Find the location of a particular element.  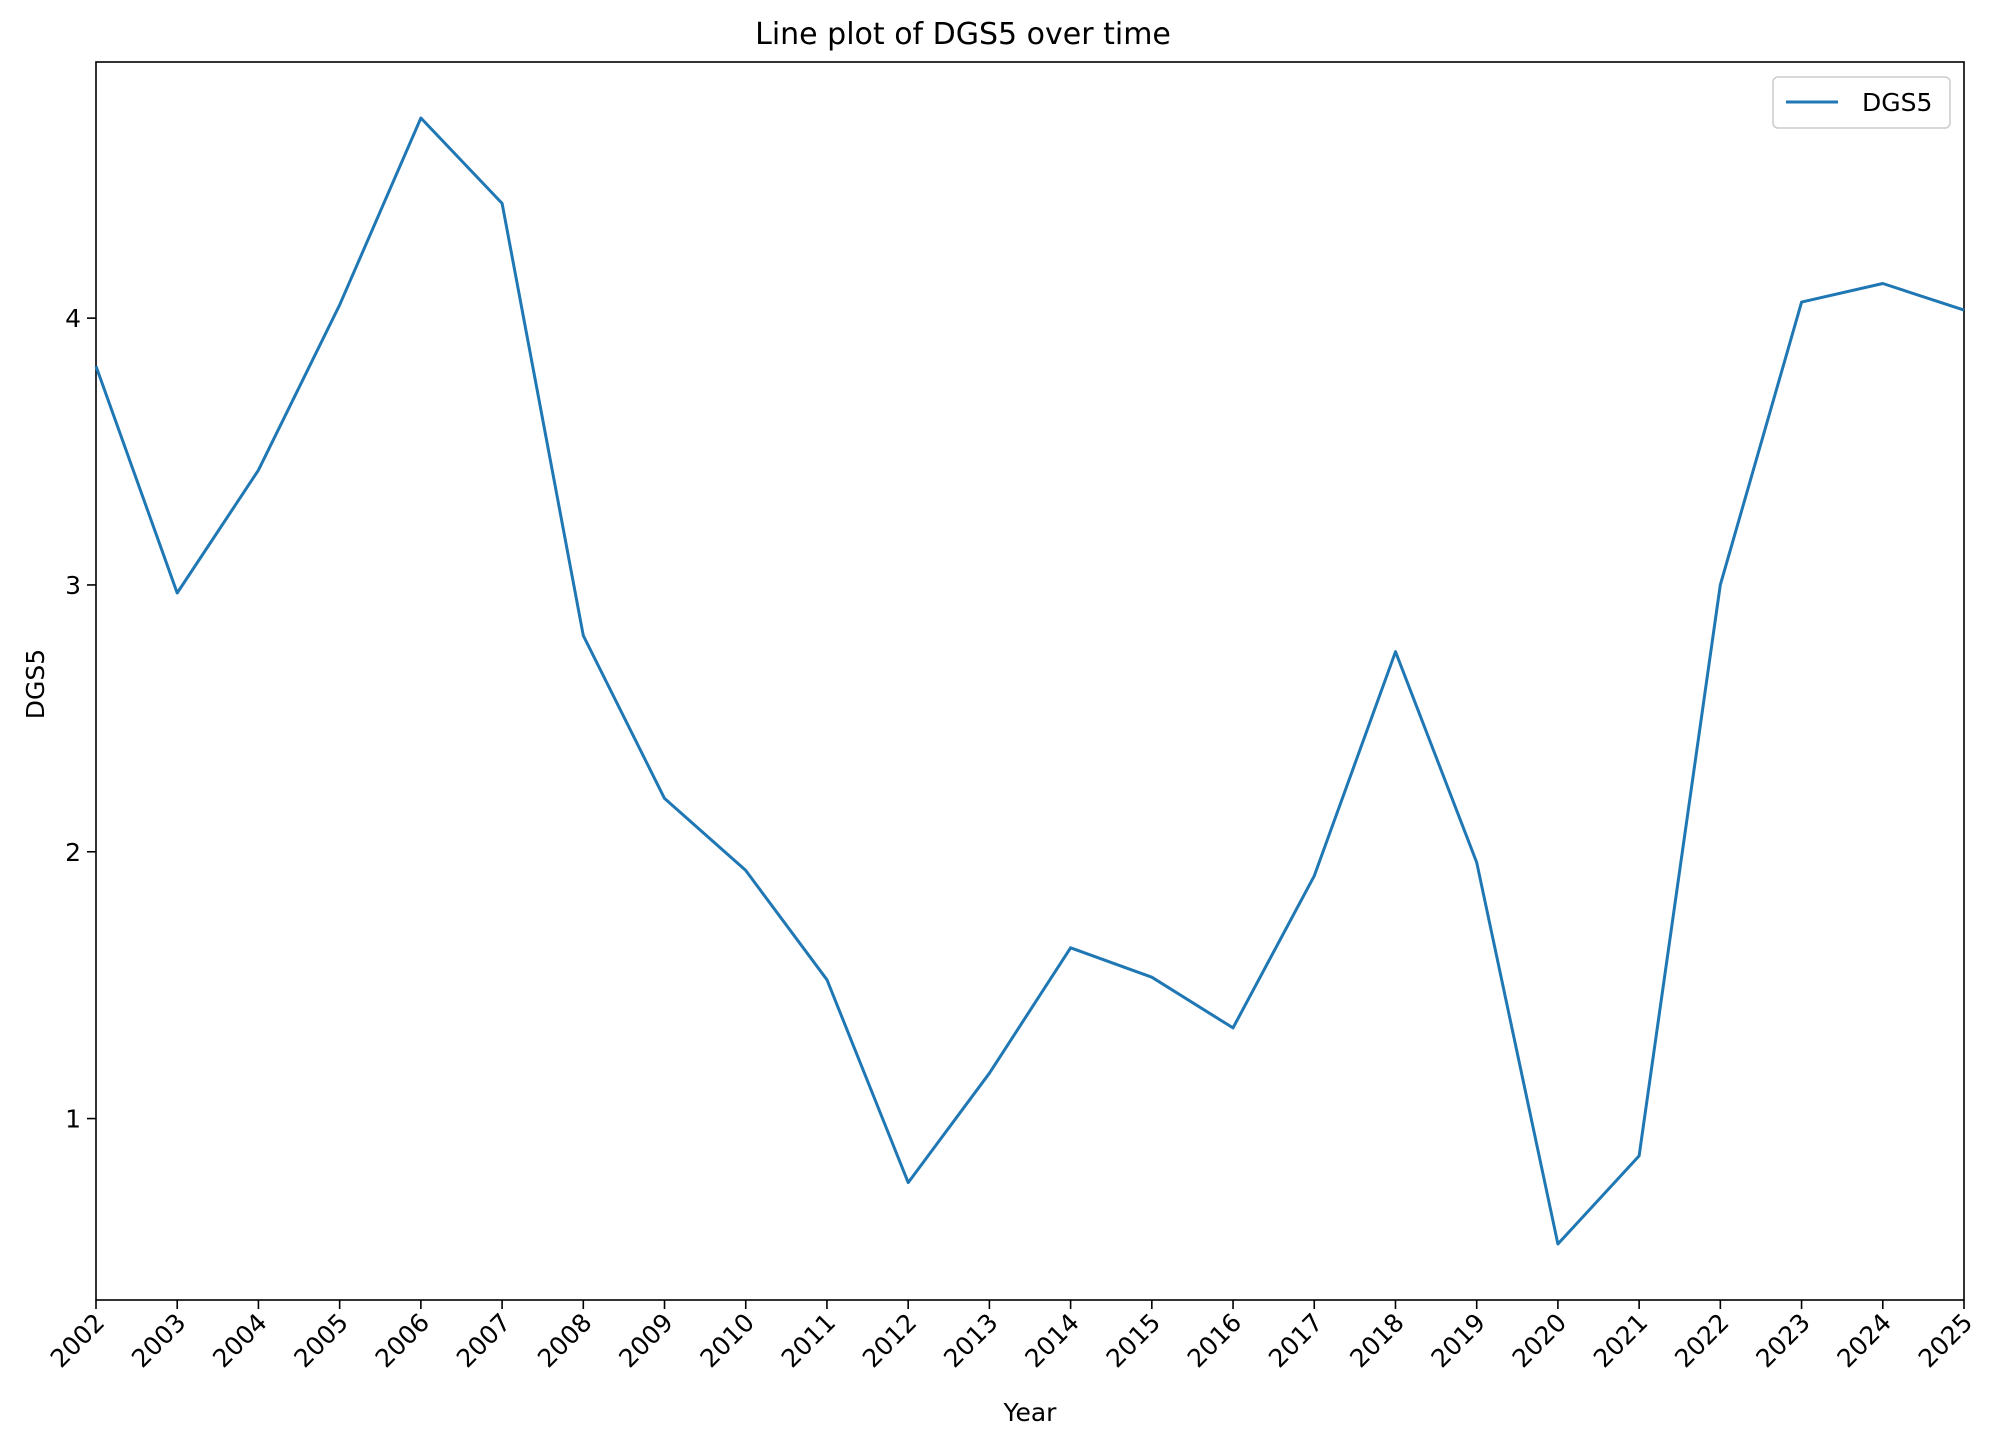

y-tick-label: 4 is located at coordinates (73, 318).